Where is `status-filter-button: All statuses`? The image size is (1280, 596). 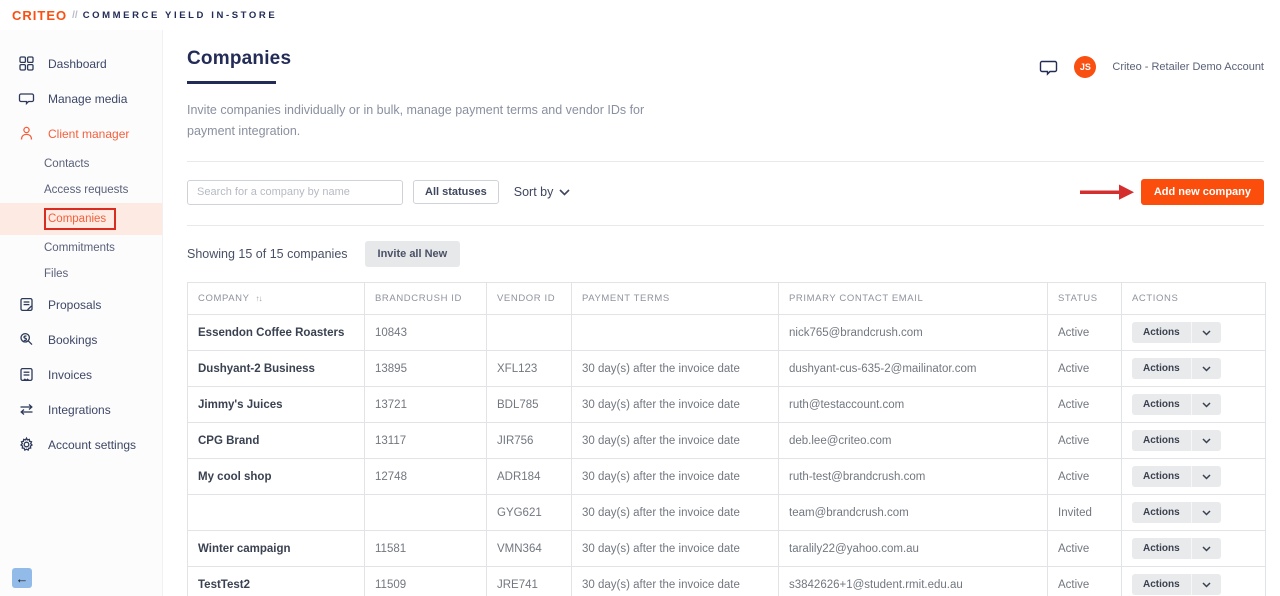
status-filter-button: All statuses is located at coordinates (456, 192).